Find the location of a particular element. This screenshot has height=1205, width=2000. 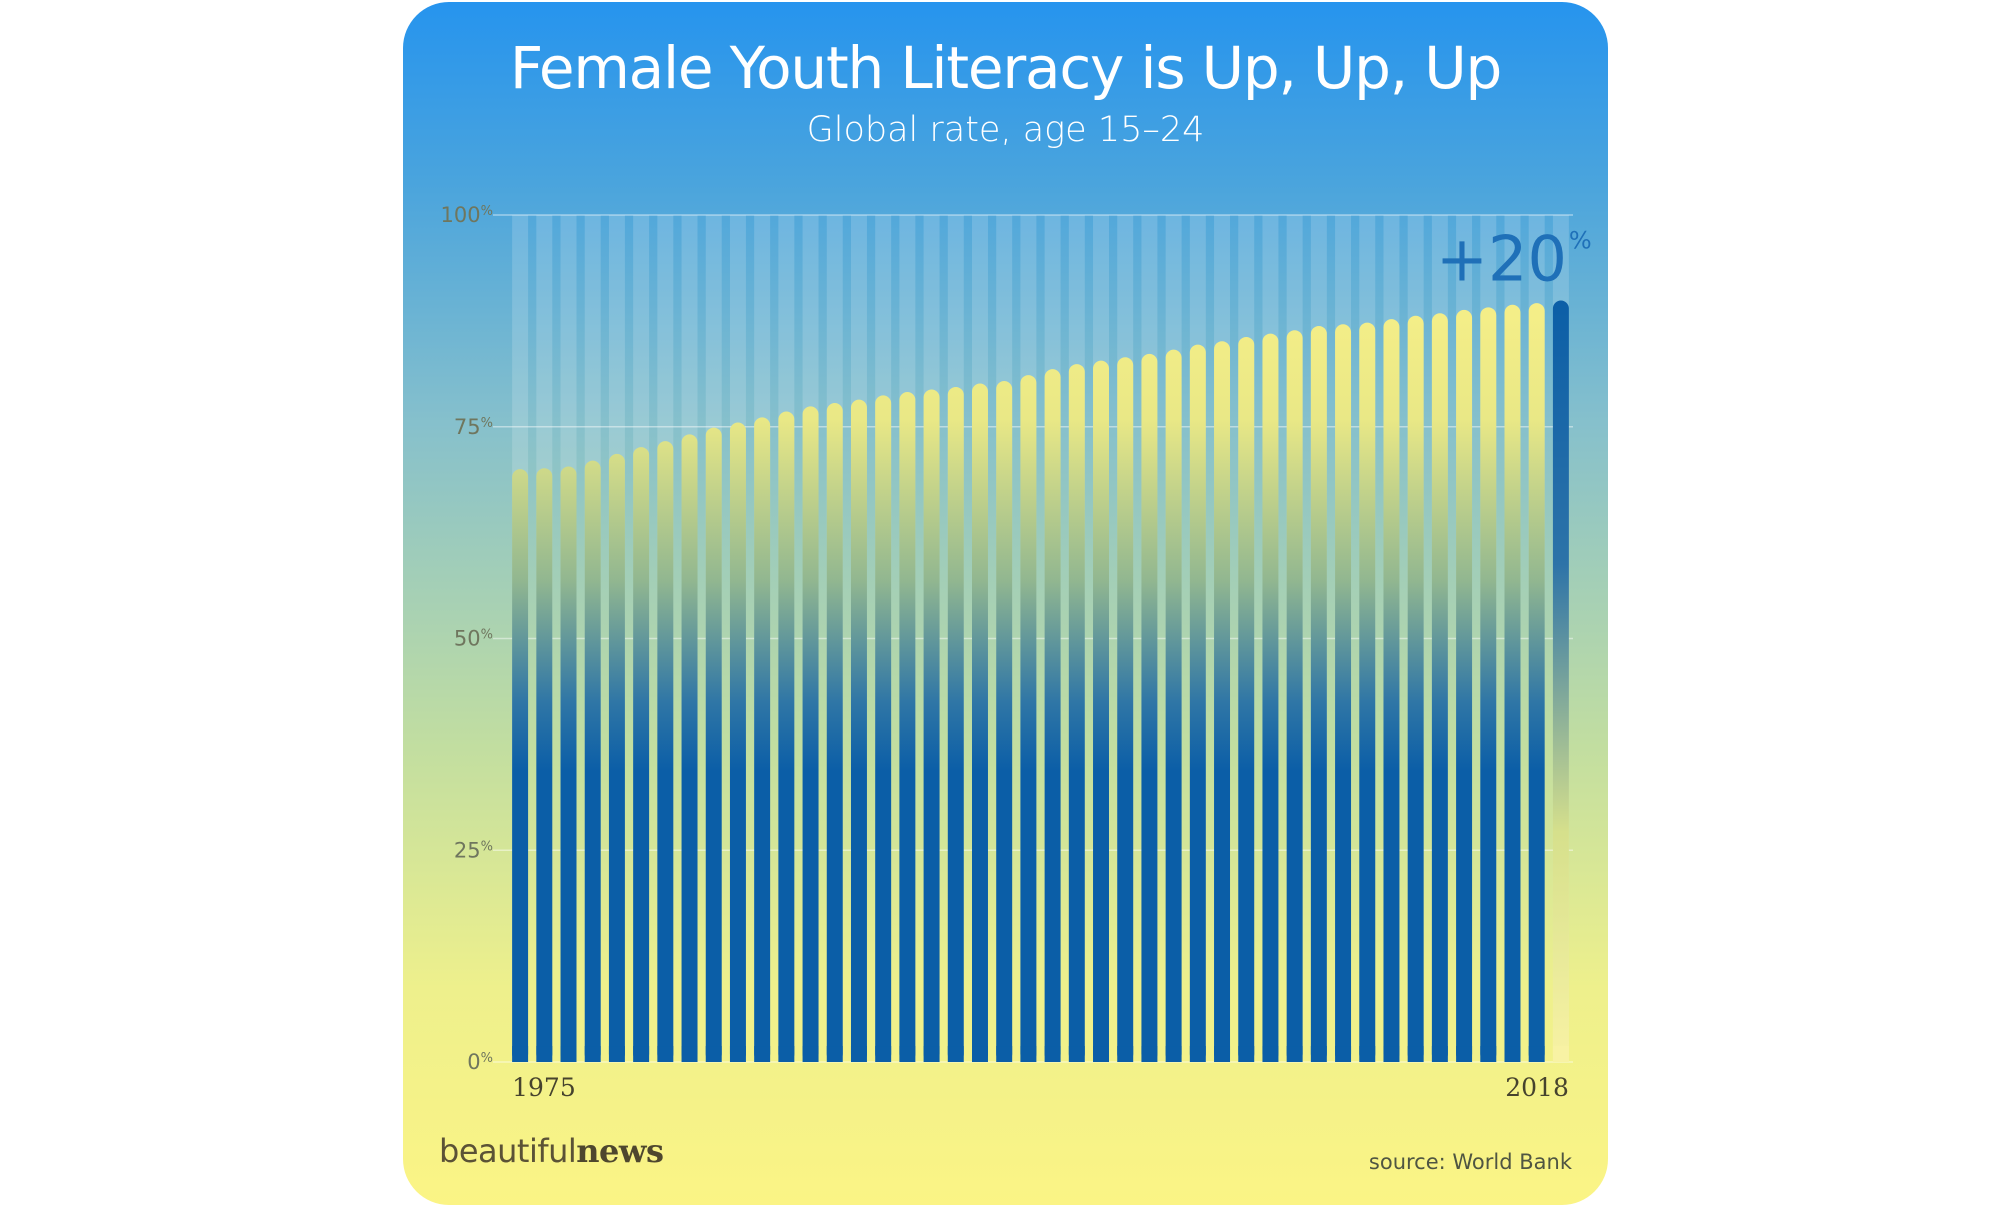

brand-logo: beautifulnews is located at coordinates (551, 1151).